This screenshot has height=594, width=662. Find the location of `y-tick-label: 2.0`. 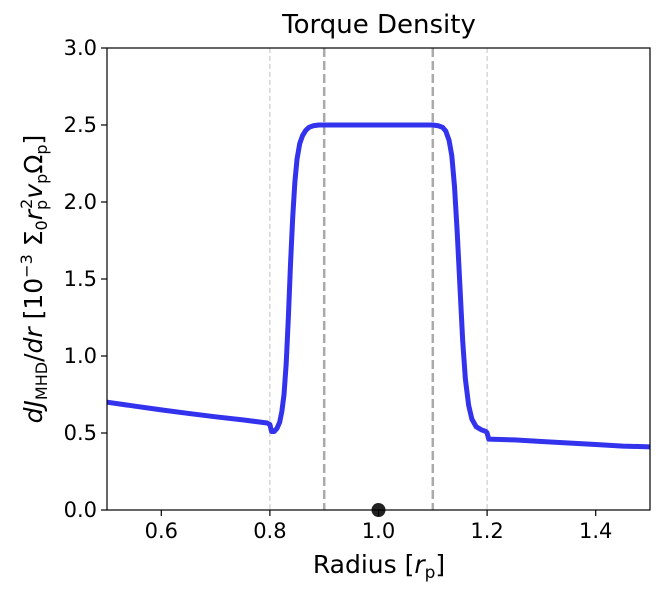

y-tick-label: 2.0 is located at coordinates (80, 202).